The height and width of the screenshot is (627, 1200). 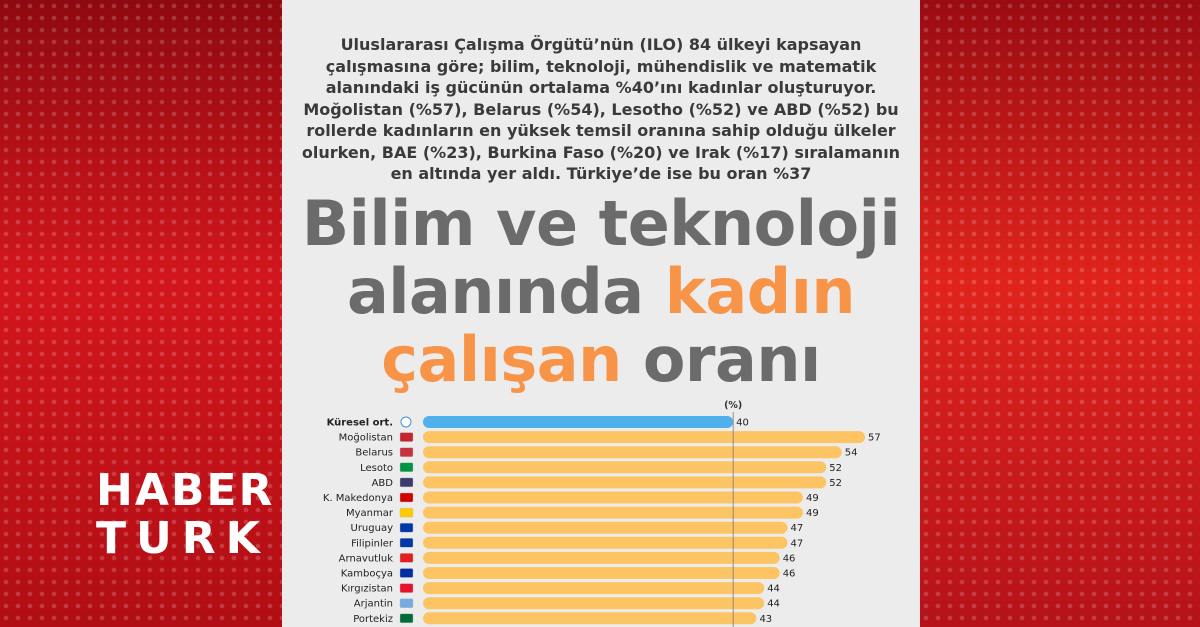 I want to click on headline-line-2-highlight: kadın, so click(x=760, y=291).